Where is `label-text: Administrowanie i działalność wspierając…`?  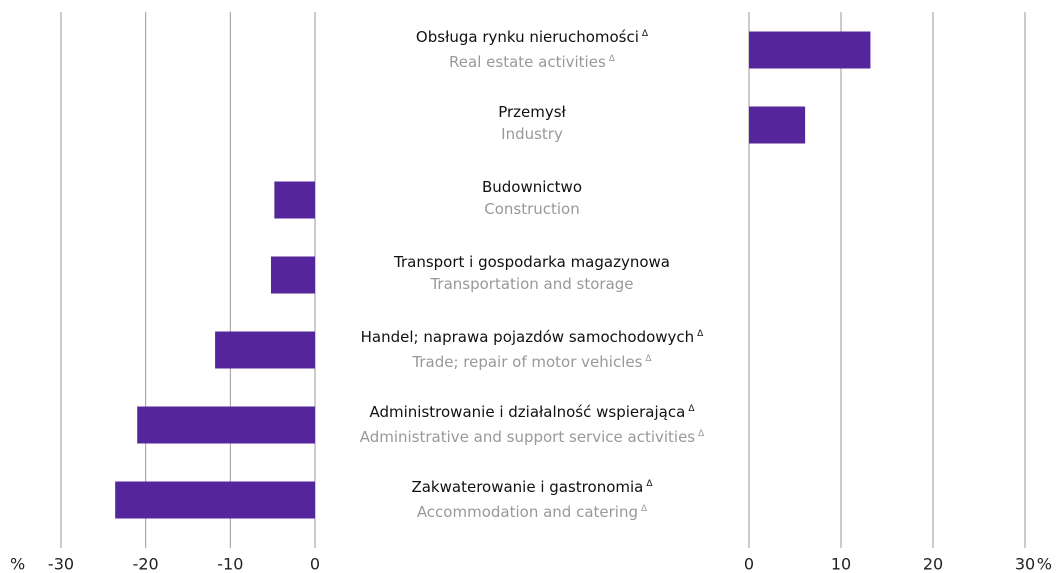 label-text: Administrowanie i działalność wspierając… is located at coordinates (527, 412).